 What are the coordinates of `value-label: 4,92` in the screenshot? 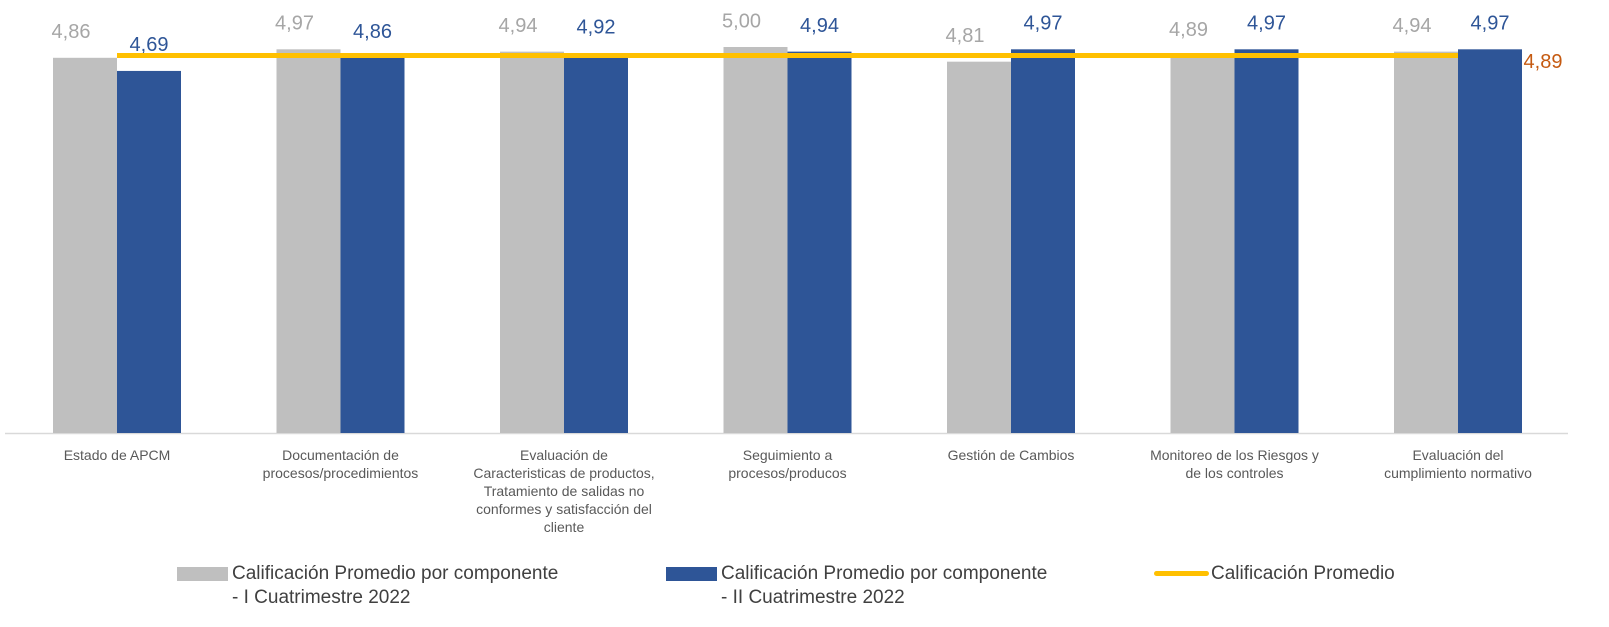 It's located at (596, 27).